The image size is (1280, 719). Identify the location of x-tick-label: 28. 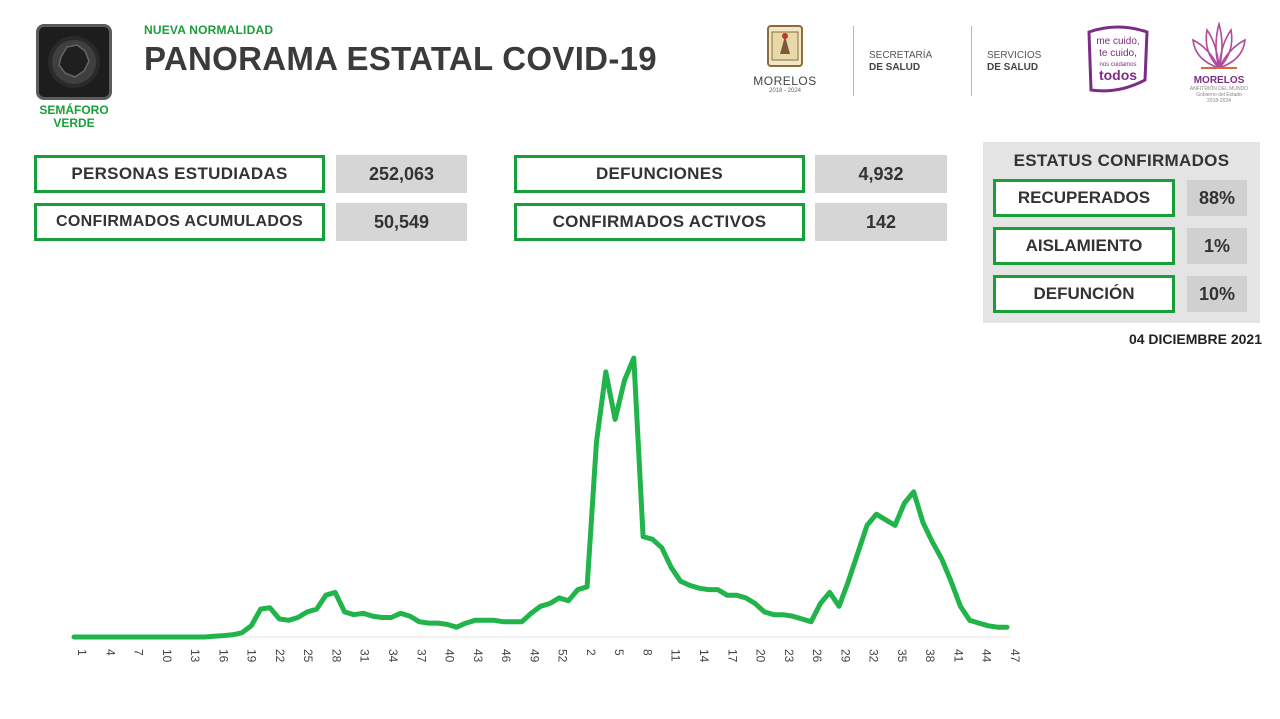
(337, 656).